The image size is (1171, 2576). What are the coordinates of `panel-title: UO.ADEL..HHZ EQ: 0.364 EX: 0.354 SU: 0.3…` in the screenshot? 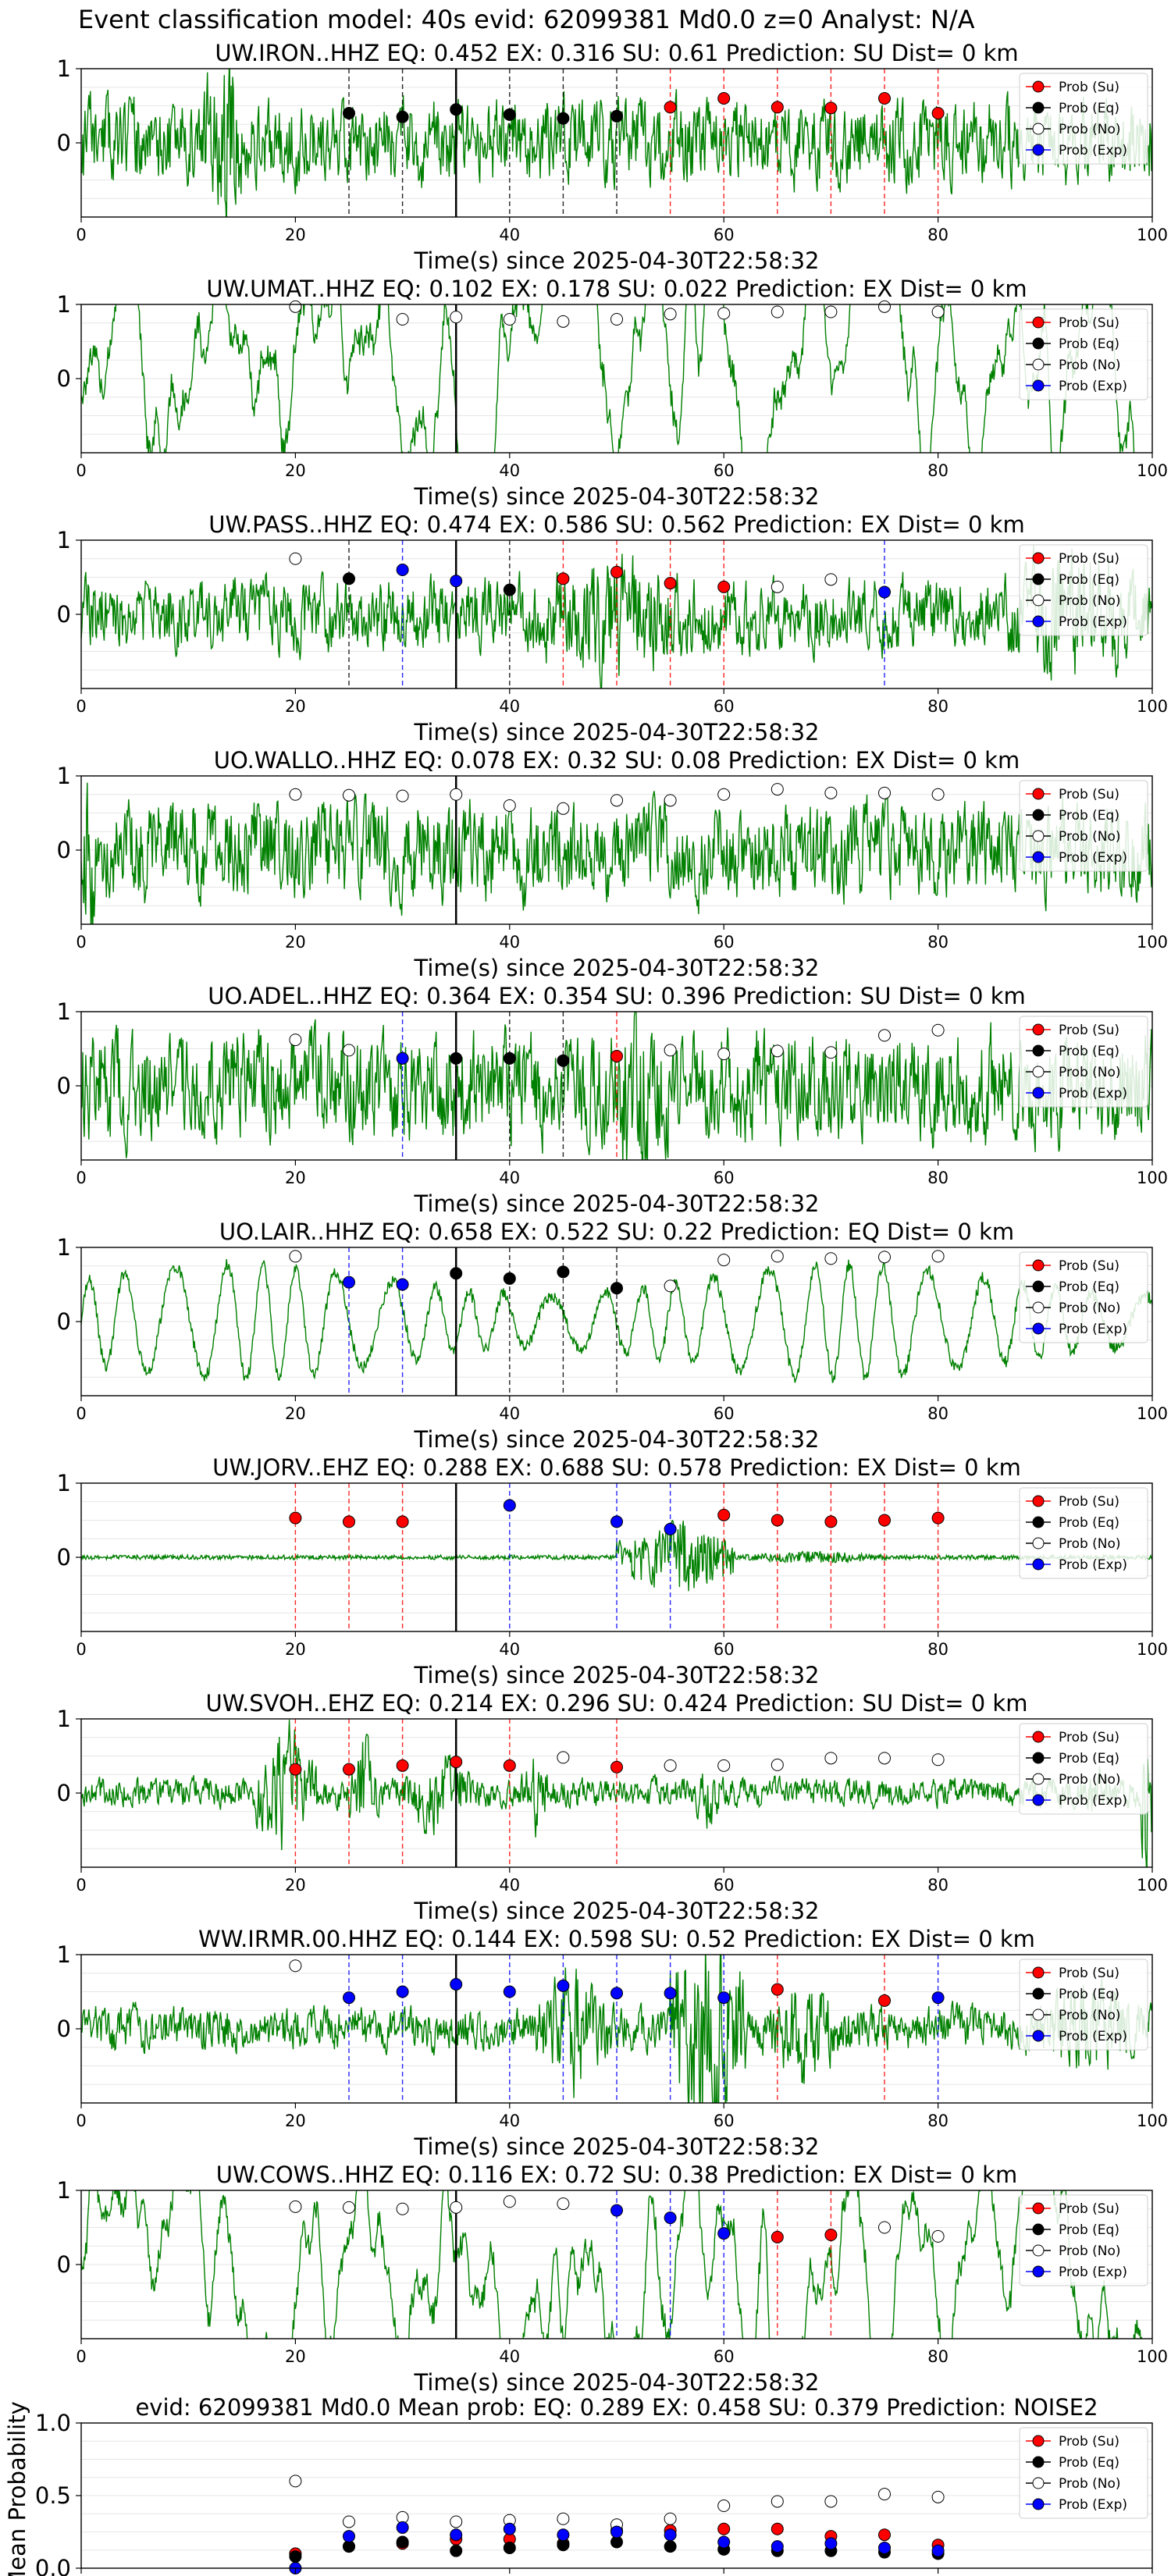 It's located at (617, 996).